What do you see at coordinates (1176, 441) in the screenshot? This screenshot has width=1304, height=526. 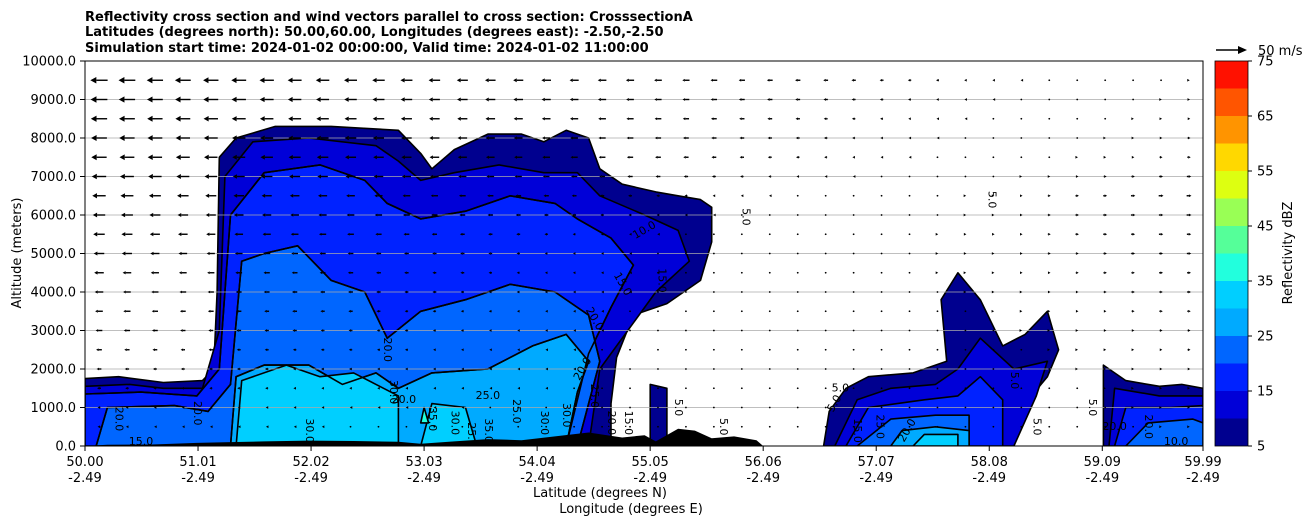 I see `contour-label: 10.0` at bounding box center [1176, 441].